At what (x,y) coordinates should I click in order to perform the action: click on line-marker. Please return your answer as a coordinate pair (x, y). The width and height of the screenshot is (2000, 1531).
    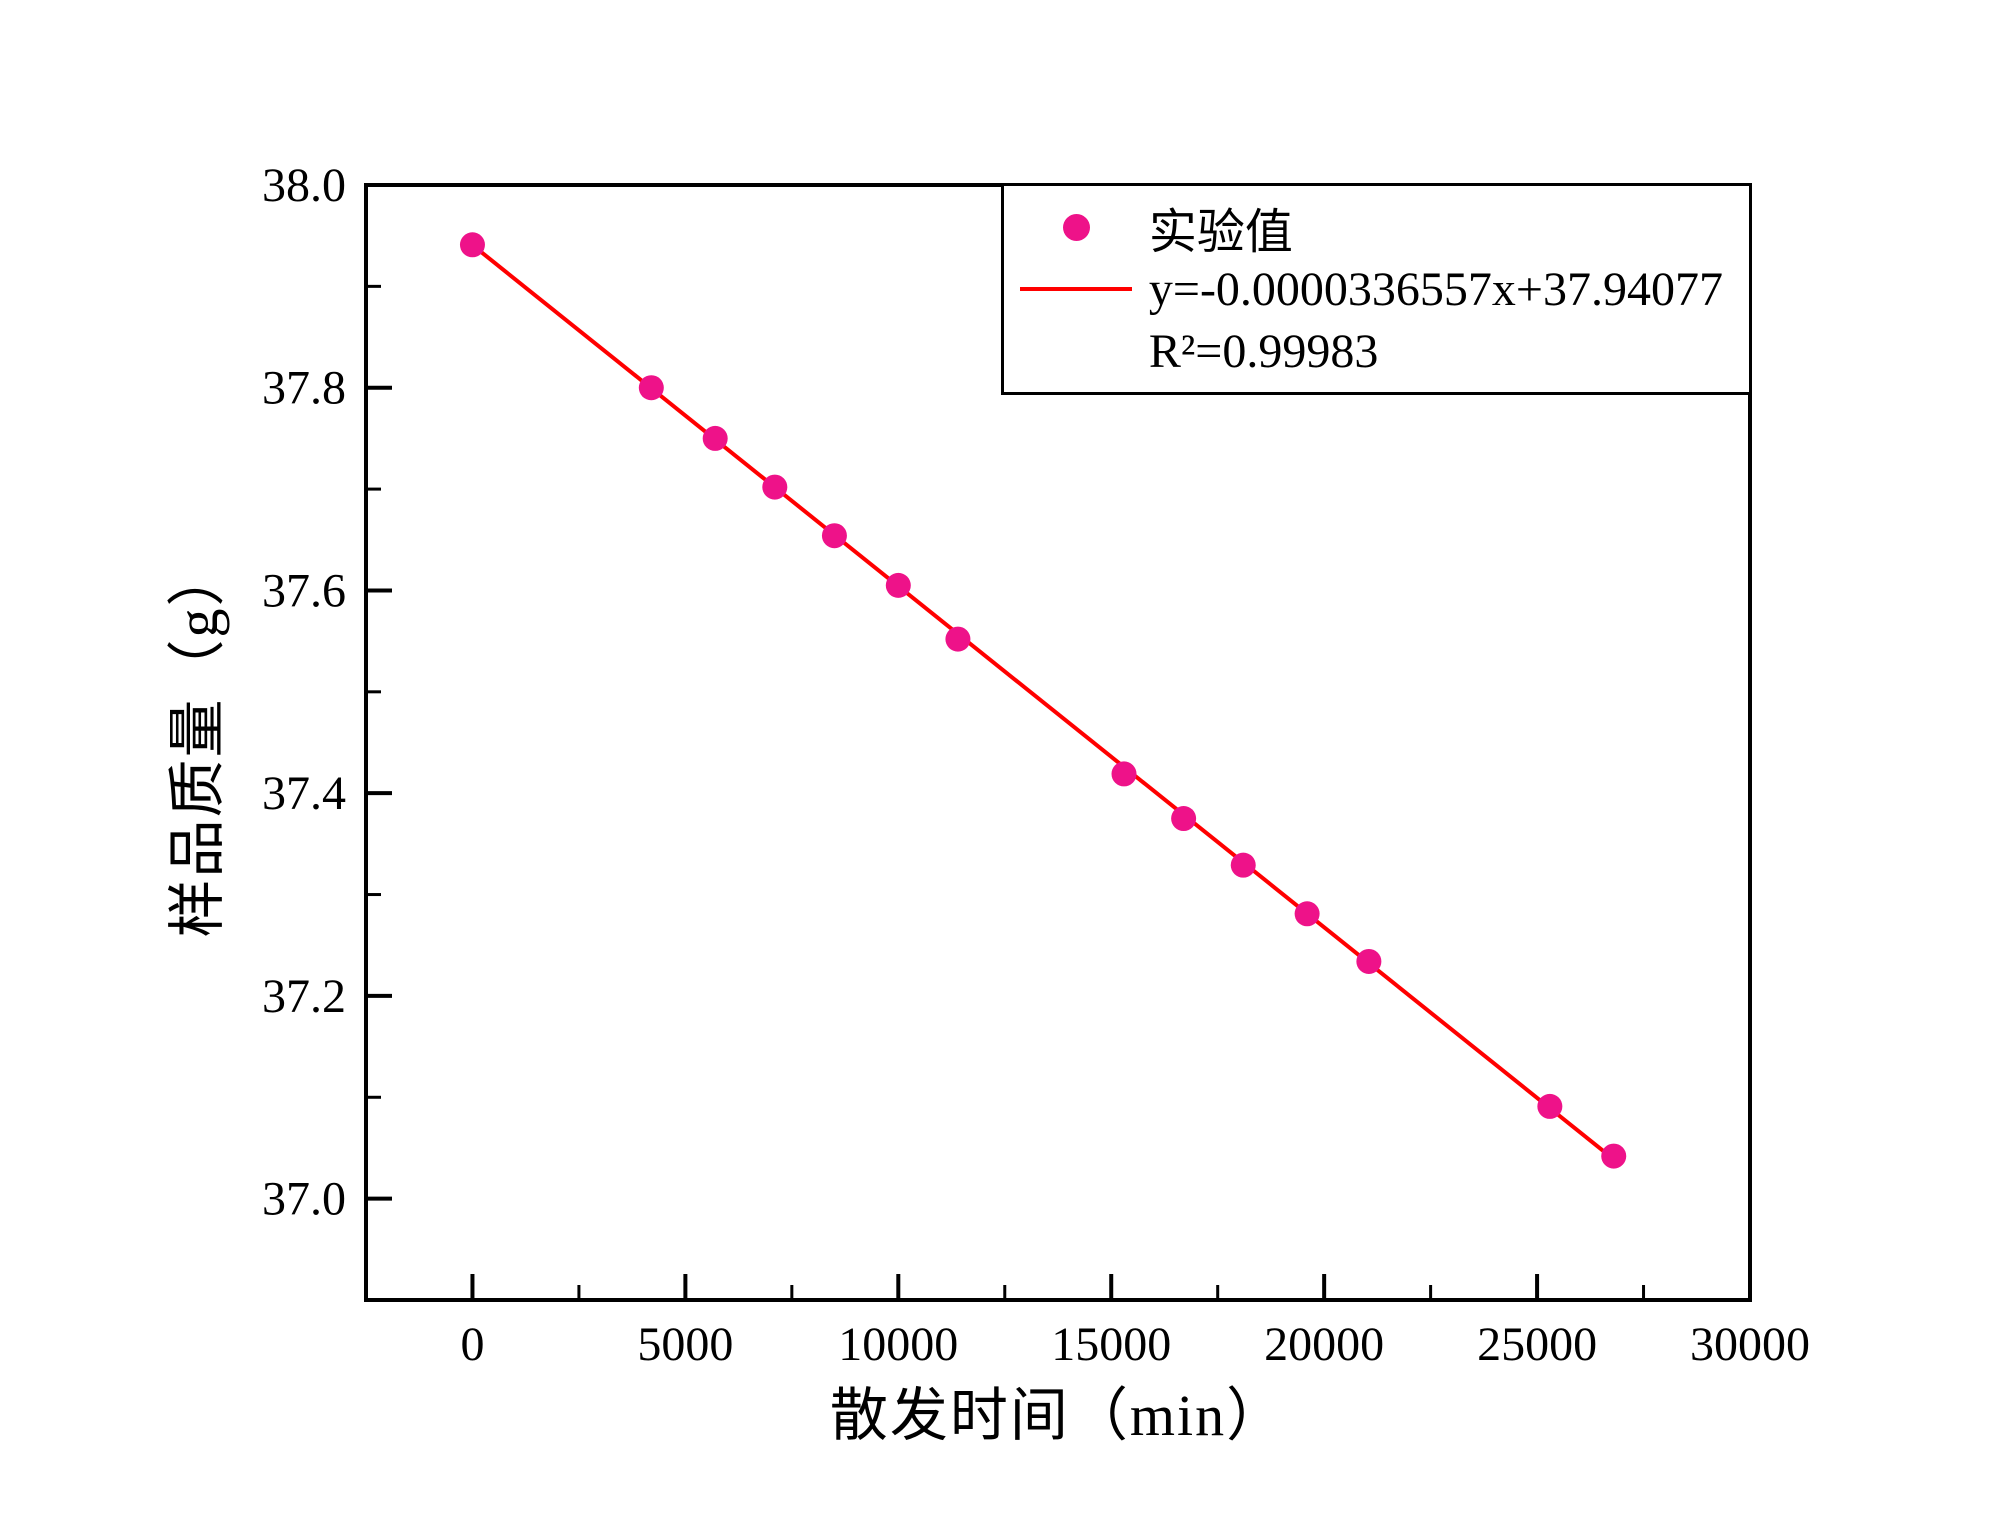
    Looking at the image, I should click on (1076, 289).